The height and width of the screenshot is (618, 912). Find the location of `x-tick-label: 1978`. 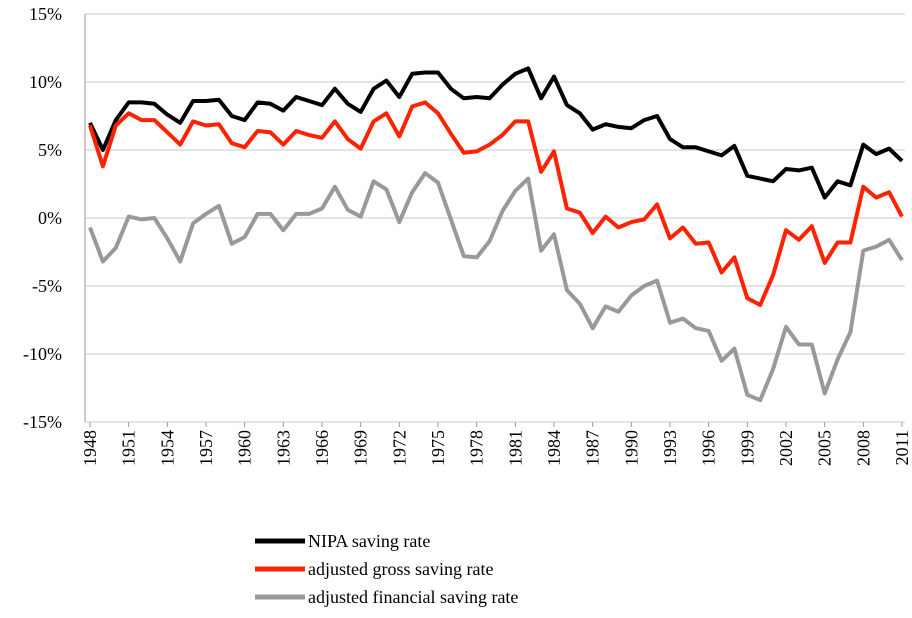

x-tick-label: 1978 is located at coordinates (477, 448).